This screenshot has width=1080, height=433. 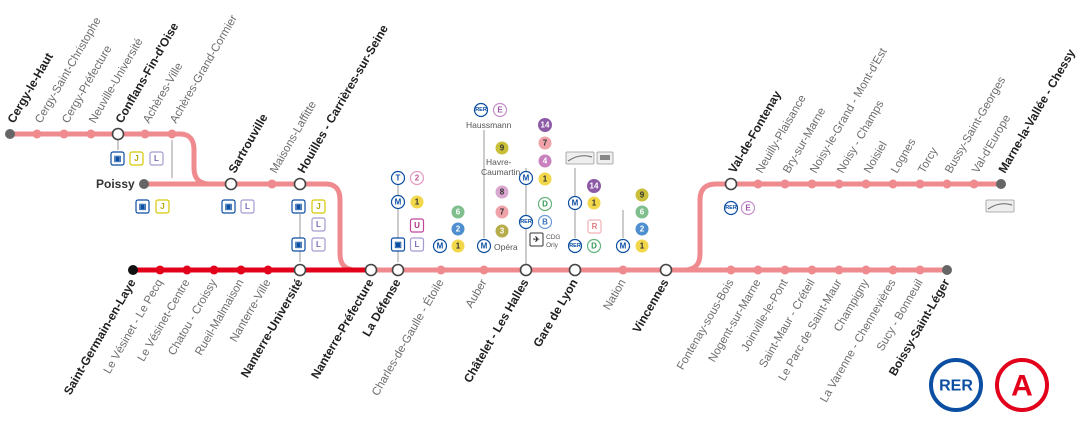 I want to click on station-val-de-fontenay, so click(x=731, y=184).